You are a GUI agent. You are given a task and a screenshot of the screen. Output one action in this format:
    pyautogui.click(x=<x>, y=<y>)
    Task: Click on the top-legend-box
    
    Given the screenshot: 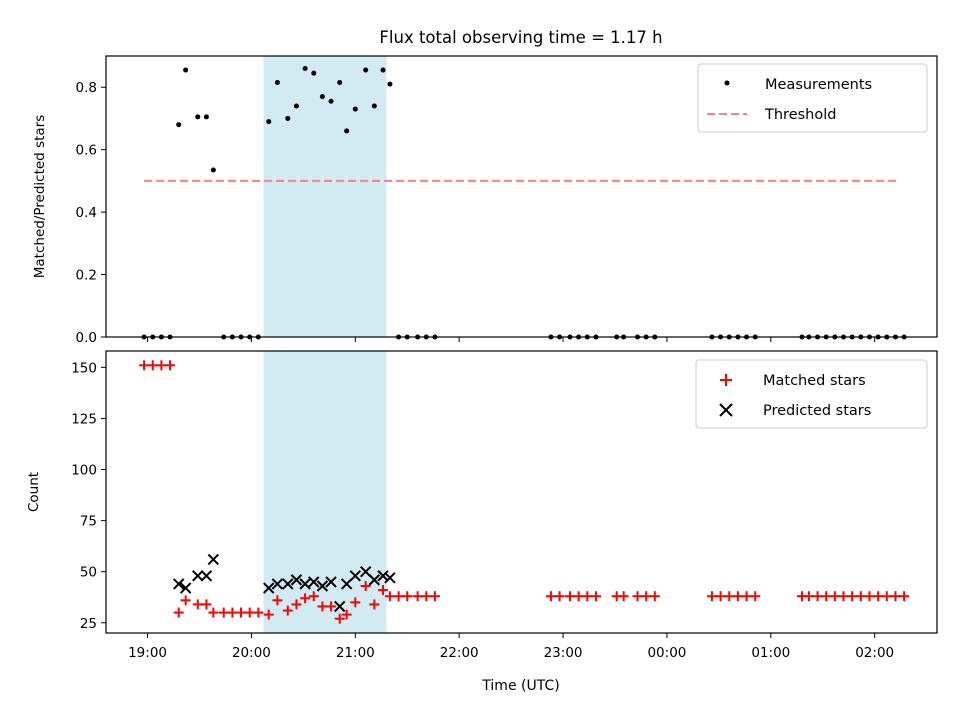 What is the action you would take?
    pyautogui.click(x=812, y=98)
    